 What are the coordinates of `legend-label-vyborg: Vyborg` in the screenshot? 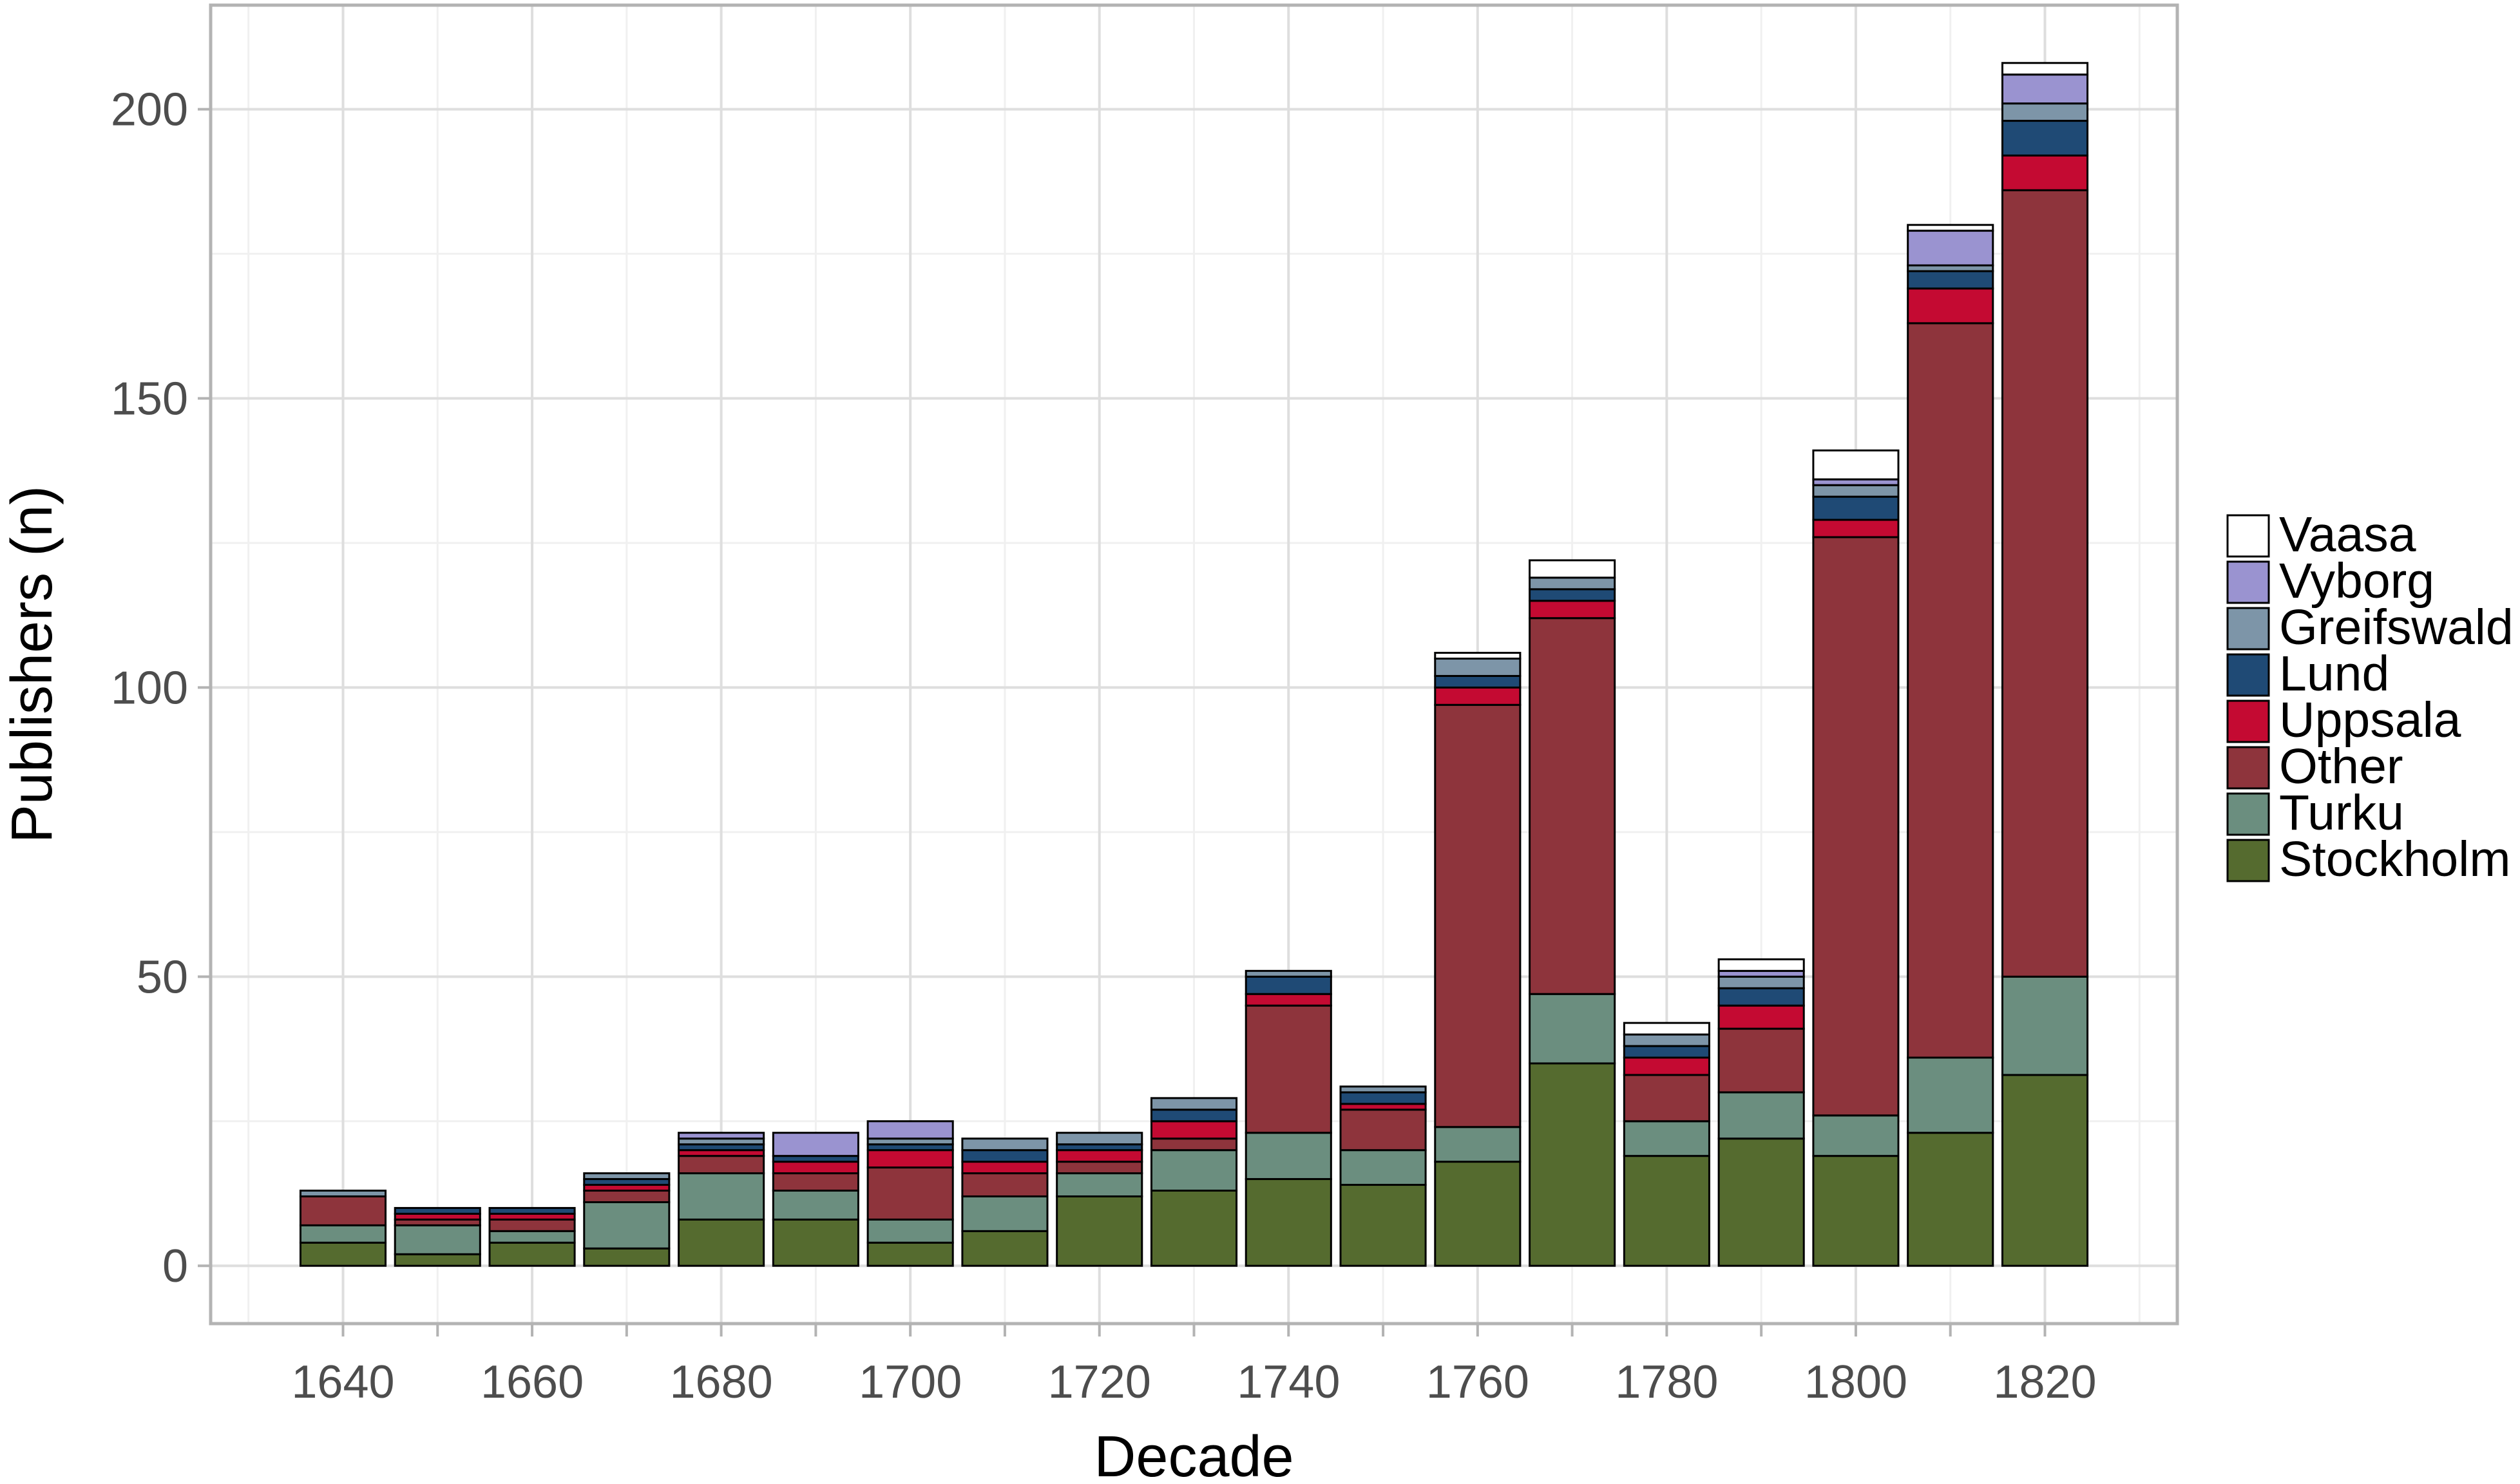 It's located at (2356, 581).